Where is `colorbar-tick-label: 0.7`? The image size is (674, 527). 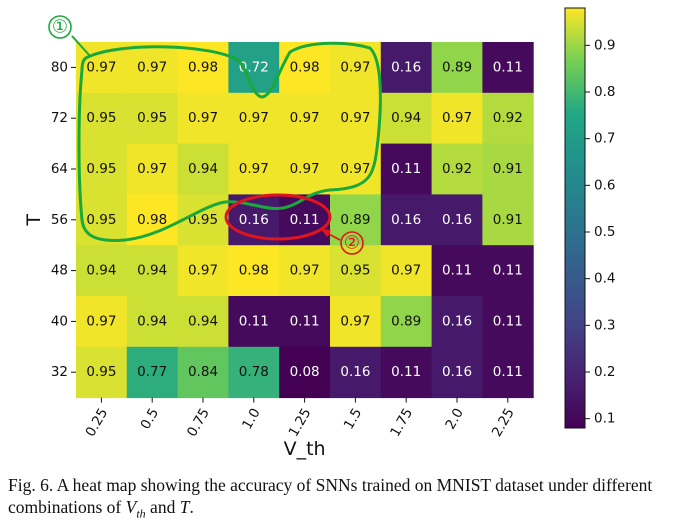
colorbar-tick-label: 0.7 is located at coordinates (604, 139).